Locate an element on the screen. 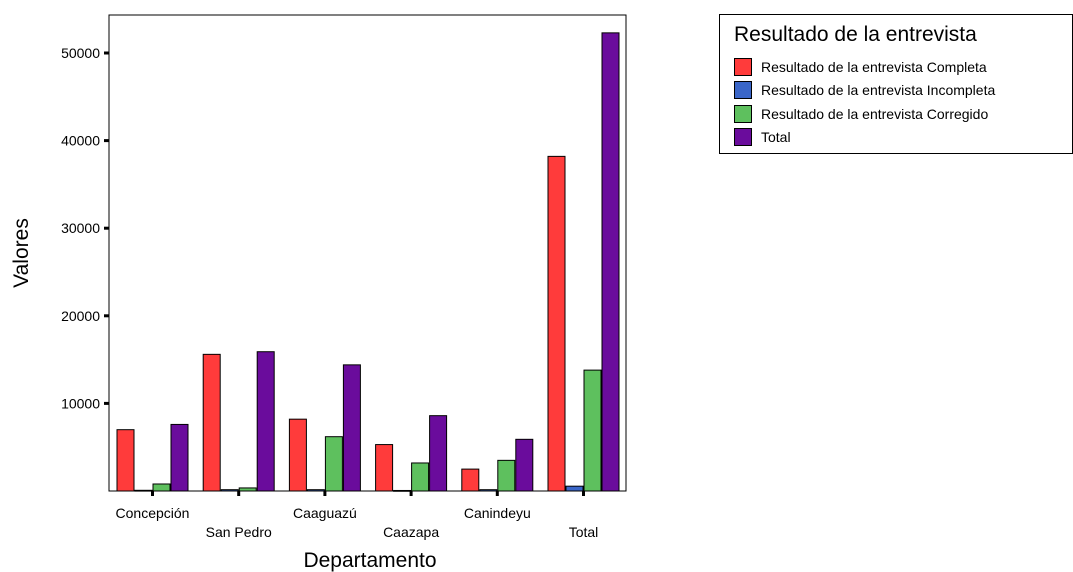 The height and width of the screenshot is (572, 1073). legend-item: Resultado de la entrevista Corregido is located at coordinates (864, 114).